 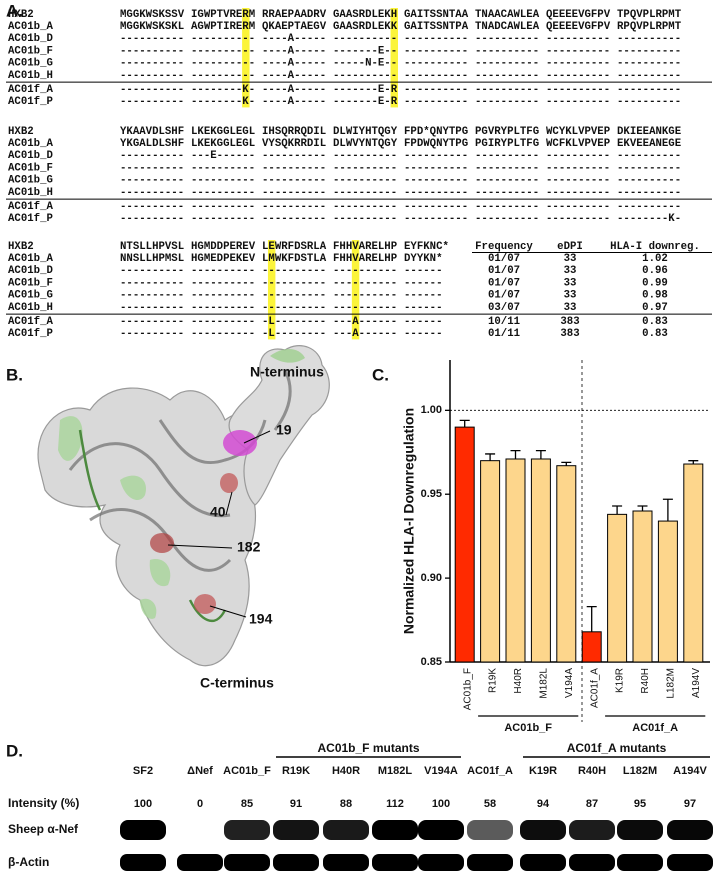 What do you see at coordinates (294, 322) in the screenshot?
I see `sequence-group: -L--------` at bounding box center [294, 322].